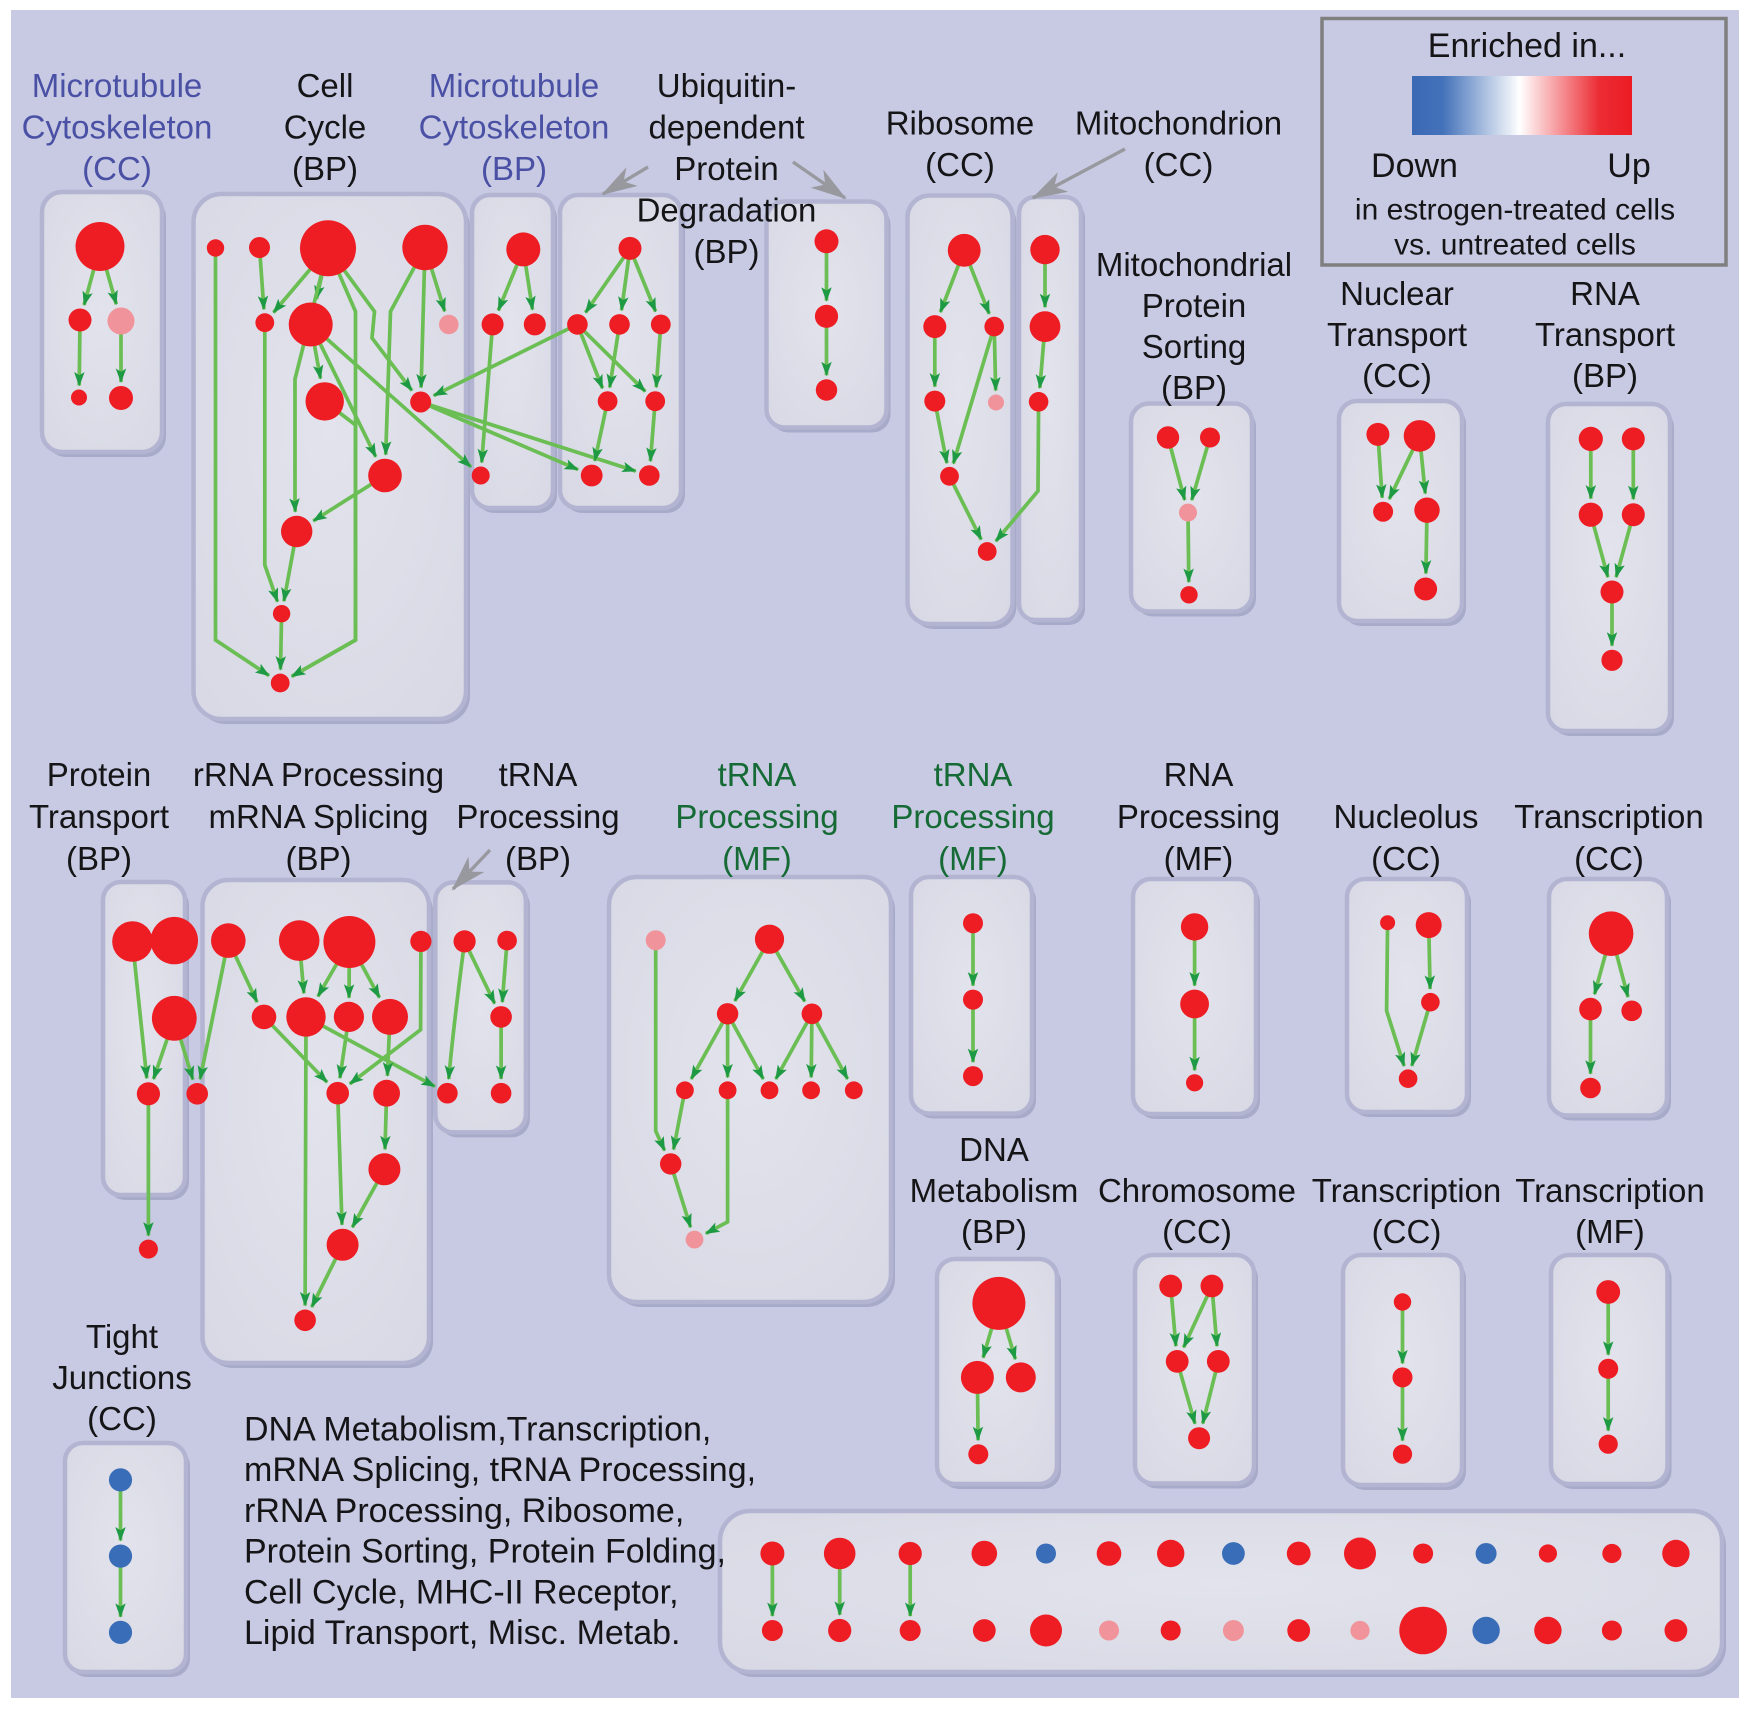  What do you see at coordinates (477, 1430) in the screenshot?
I see `svg-text: DNA Metabolism,Transcription,` at bounding box center [477, 1430].